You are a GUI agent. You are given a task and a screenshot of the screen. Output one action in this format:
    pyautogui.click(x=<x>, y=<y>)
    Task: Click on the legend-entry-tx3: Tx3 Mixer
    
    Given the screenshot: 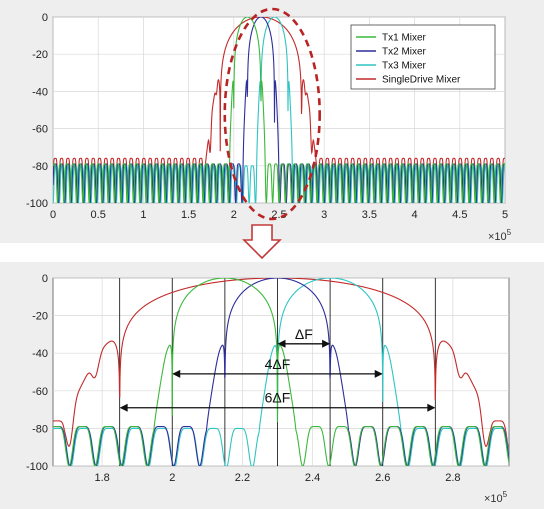 What is the action you would take?
    pyautogui.click(x=391, y=66)
    